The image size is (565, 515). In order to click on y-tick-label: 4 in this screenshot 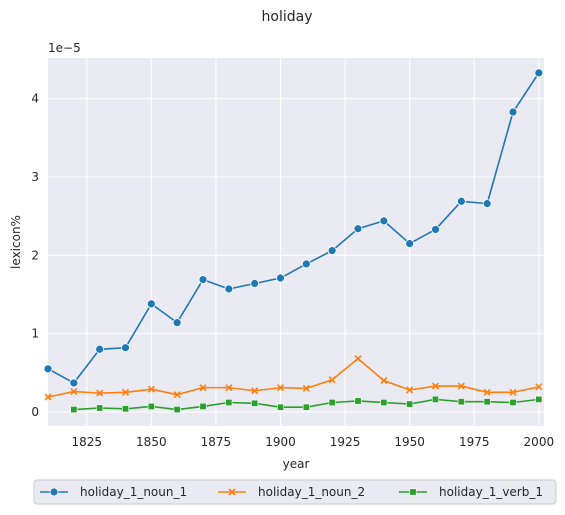, I will do `click(35, 99)`.